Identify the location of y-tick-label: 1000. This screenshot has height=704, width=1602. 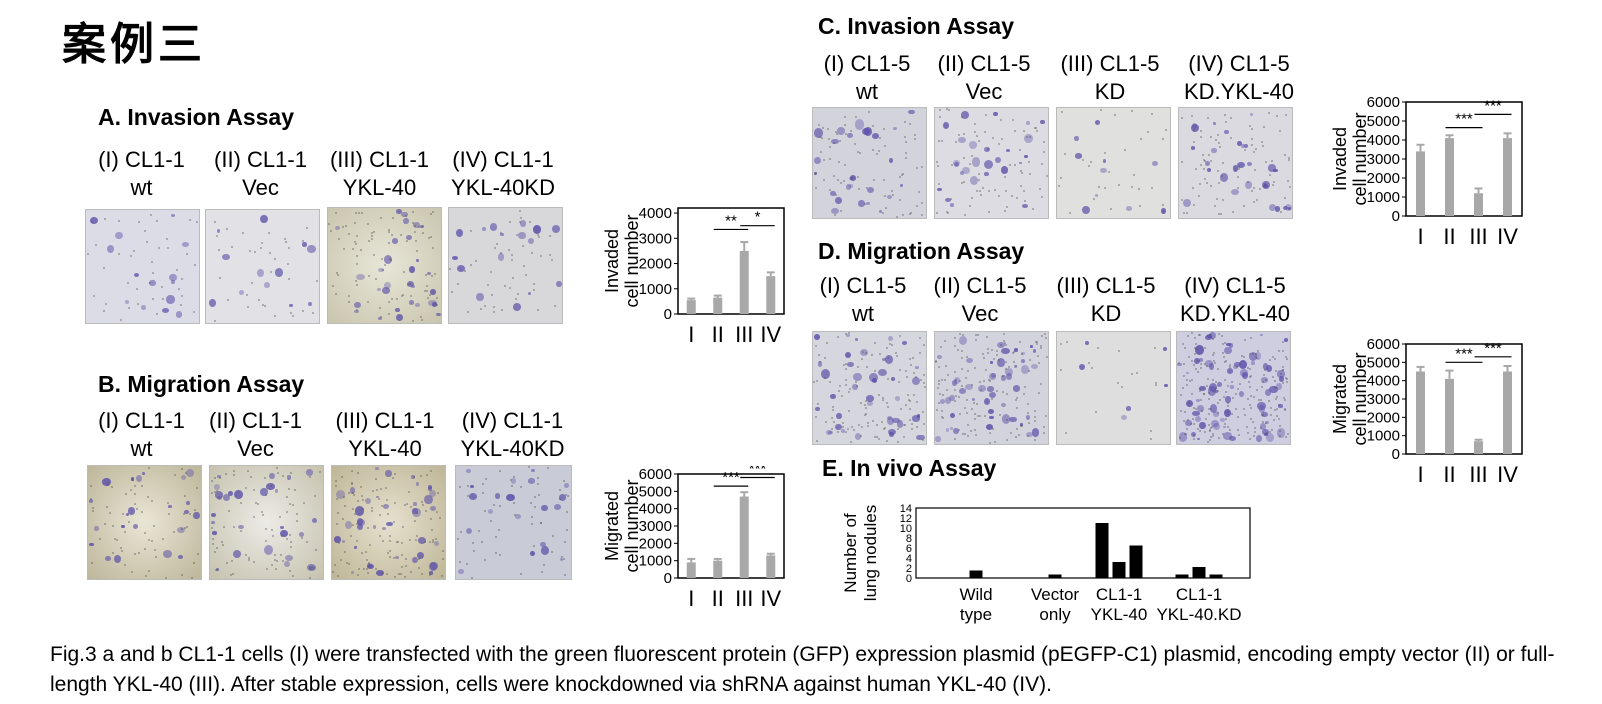
(655, 289).